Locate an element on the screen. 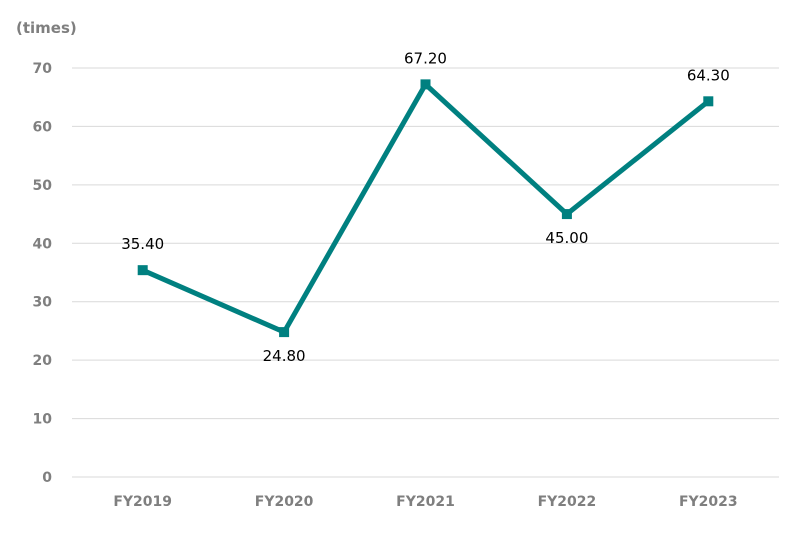 The width and height of the screenshot is (795, 550). y-tick-label: 0 is located at coordinates (47, 478).